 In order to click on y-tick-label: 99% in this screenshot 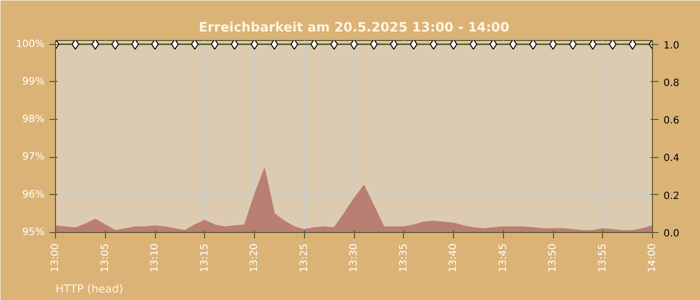, I will do `click(33, 82)`.